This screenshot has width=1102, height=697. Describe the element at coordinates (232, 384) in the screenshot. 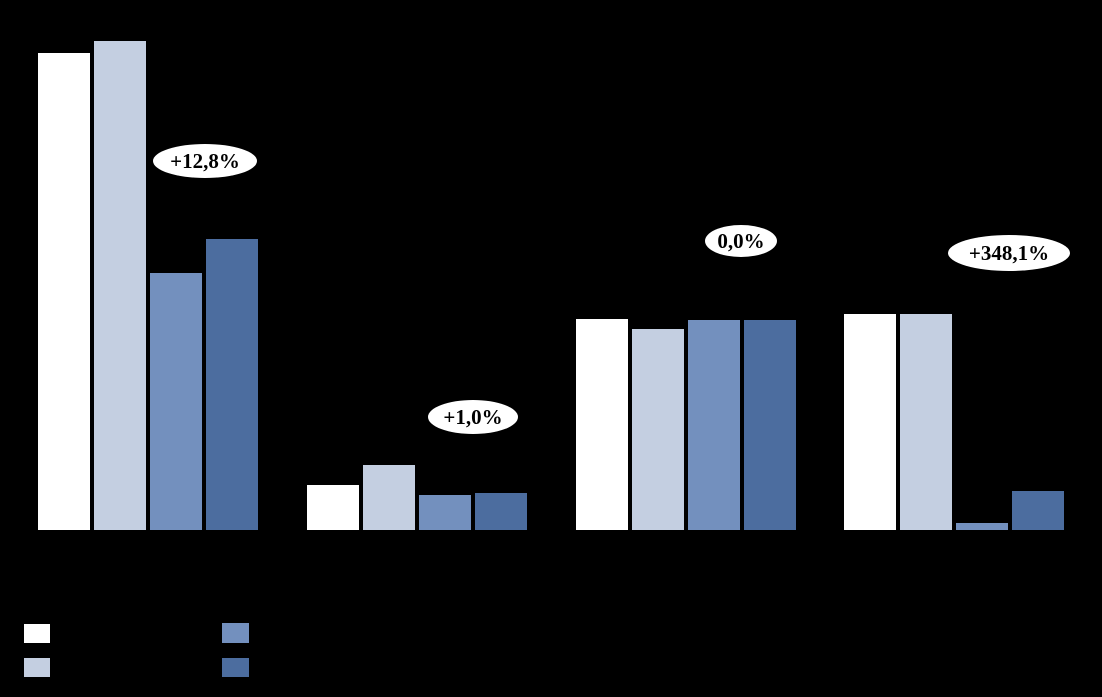

I see `bar-group-1-series-4-dark-blue` at that location.